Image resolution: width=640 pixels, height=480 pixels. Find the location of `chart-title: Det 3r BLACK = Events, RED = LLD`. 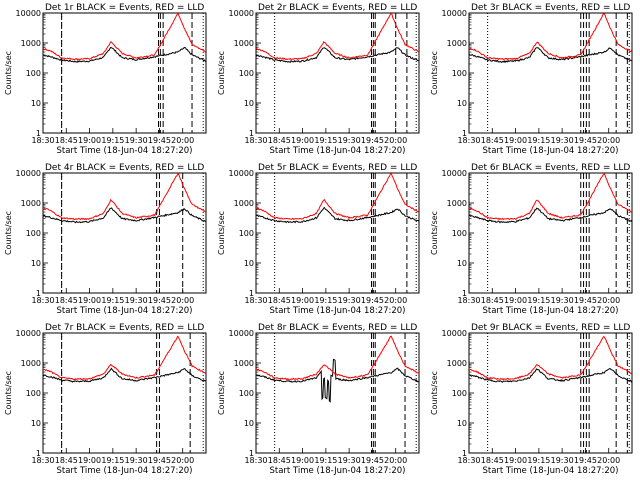

chart-title: Det 3r BLACK = Events, RED = LLD is located at coordinates (550, 8).